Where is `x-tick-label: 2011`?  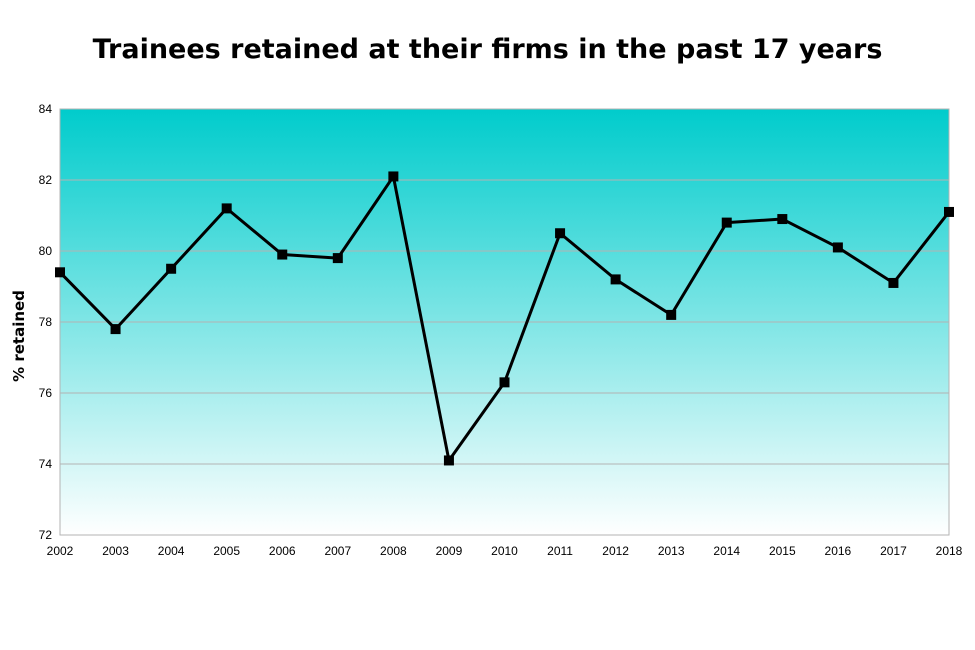 x-tick-label: 2011 is located at coordinates (560, 551).